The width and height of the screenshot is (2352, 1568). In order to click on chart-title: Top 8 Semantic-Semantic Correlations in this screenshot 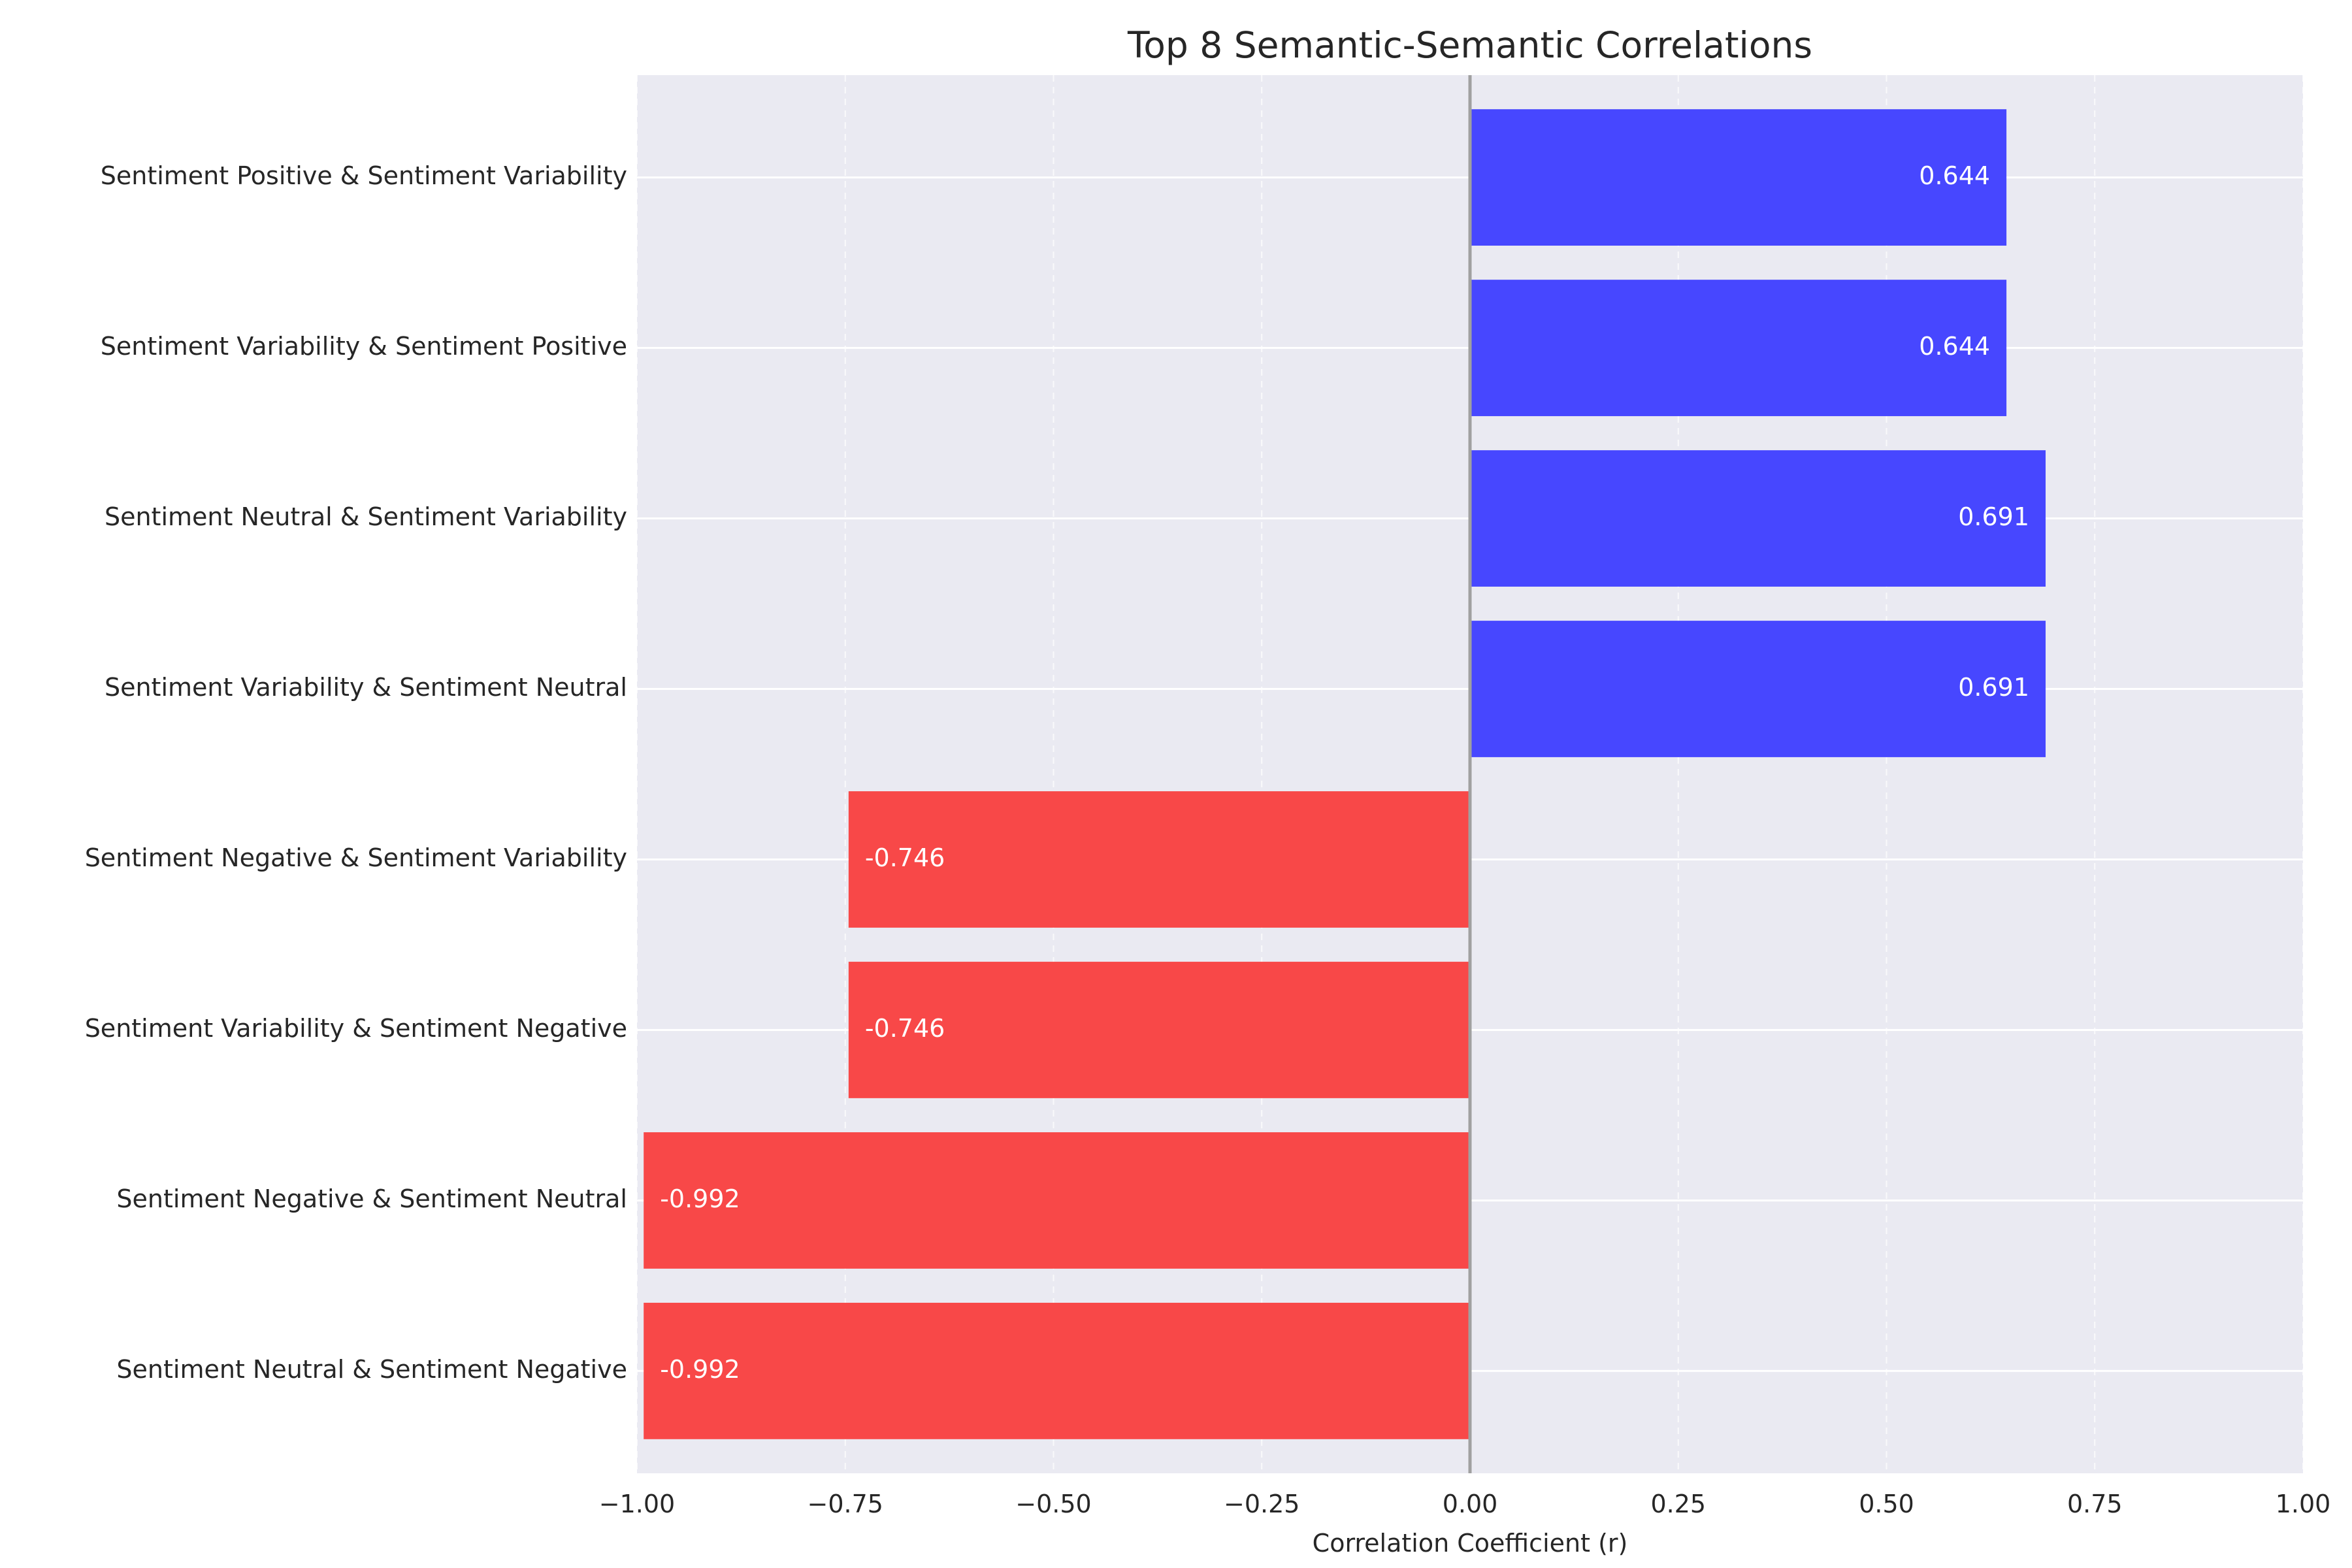, I will do `click(1469, 45)`.